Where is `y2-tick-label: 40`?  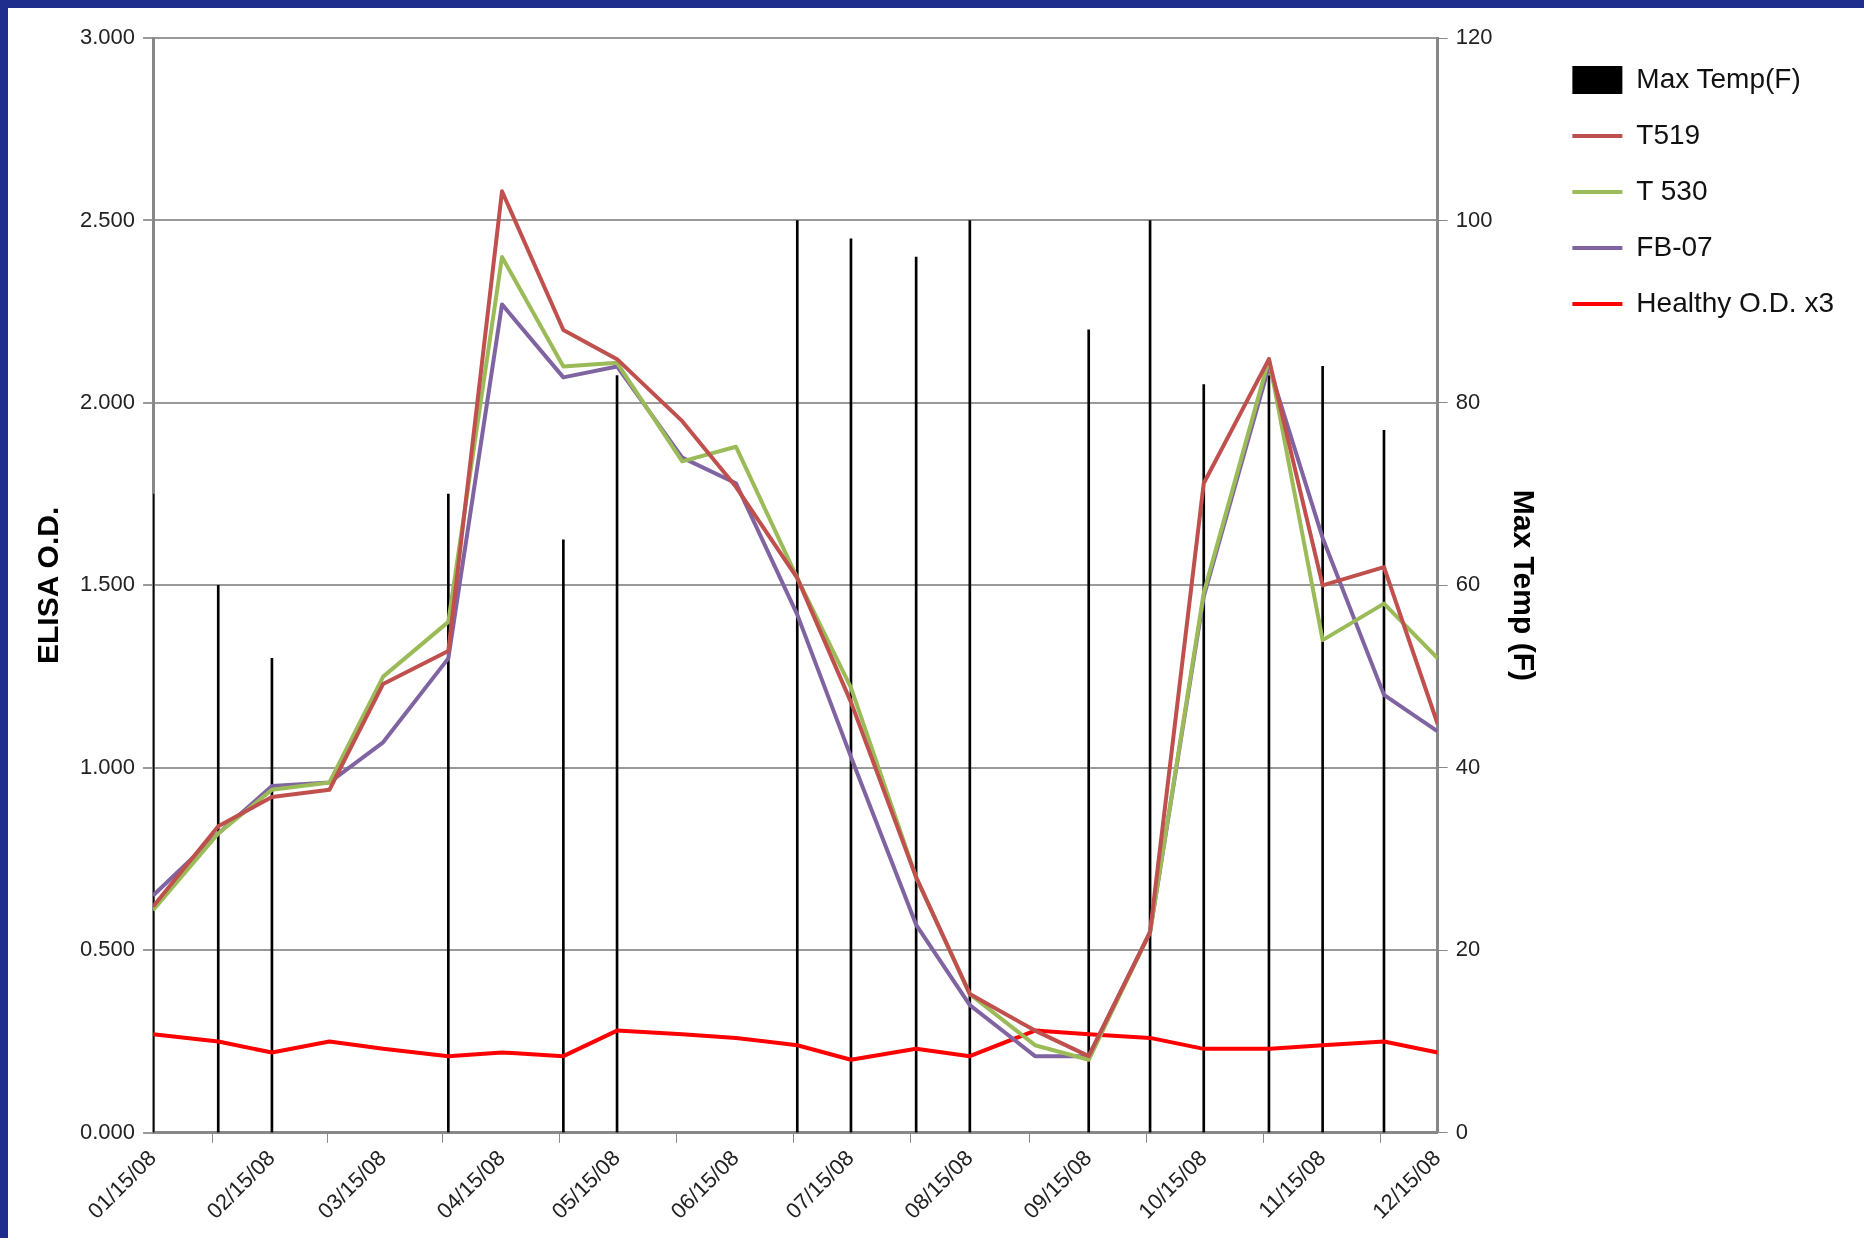 y2-tick-label: 40 is located at coordinates (1468, 766).